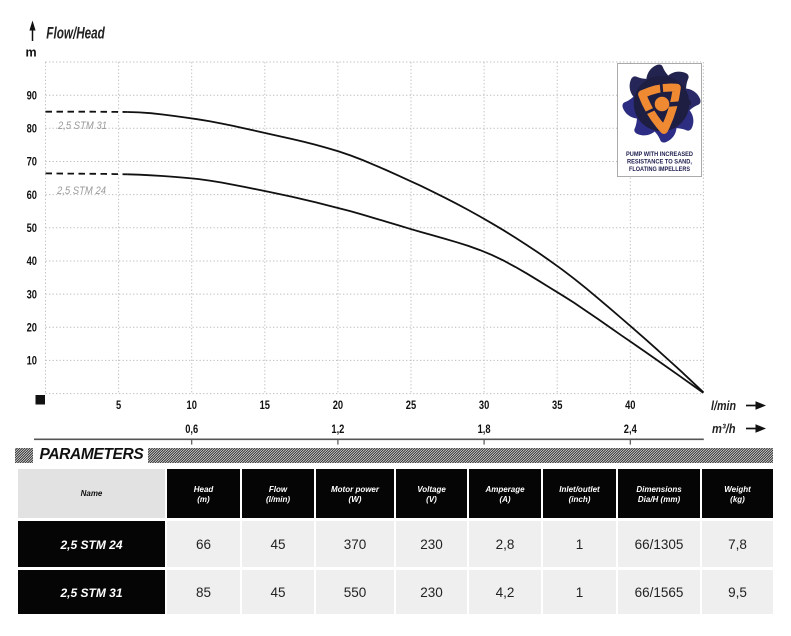 This screenshot has width=791, height=636. What do you see at coordinates (30, 53) in the screenshot?
I see `svg-text: m` at bounding box center [30, 53].